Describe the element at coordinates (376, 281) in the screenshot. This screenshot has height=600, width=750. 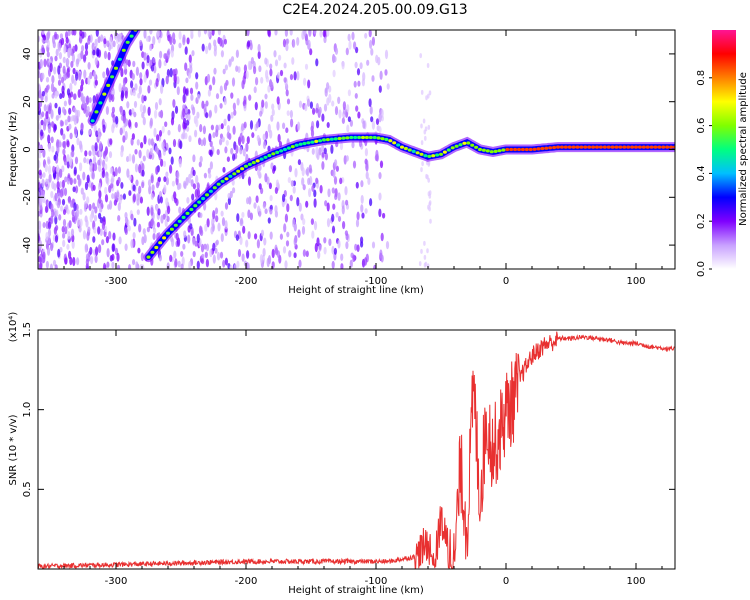
I see `spectrogram-x-tick-label: -100` at that location.